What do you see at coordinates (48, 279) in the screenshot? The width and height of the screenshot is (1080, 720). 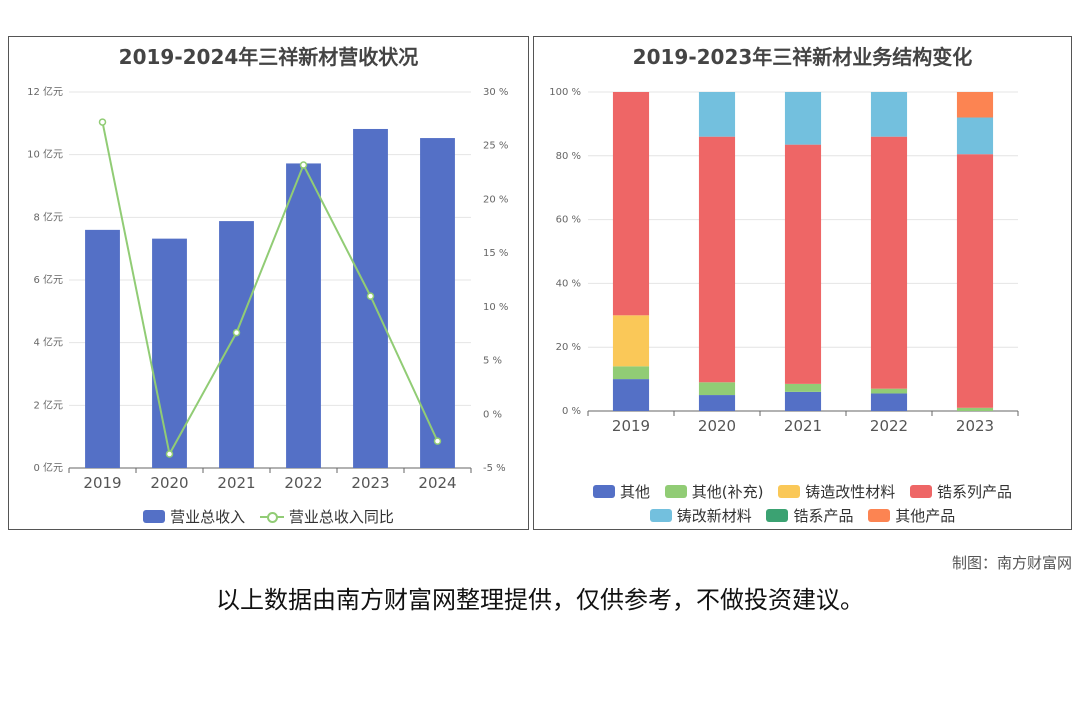 I see `y-left-tick-label: 6 亿元` at bounding box center [48, 279].